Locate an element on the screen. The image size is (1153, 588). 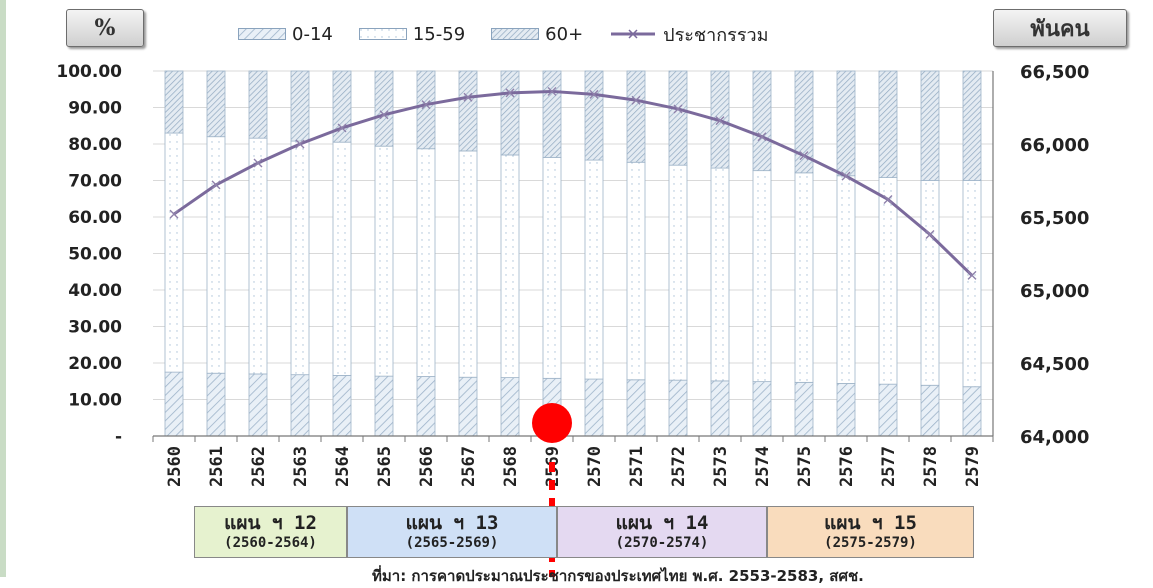
x-tick-label: 2561 is located at coordinates (217, 466).